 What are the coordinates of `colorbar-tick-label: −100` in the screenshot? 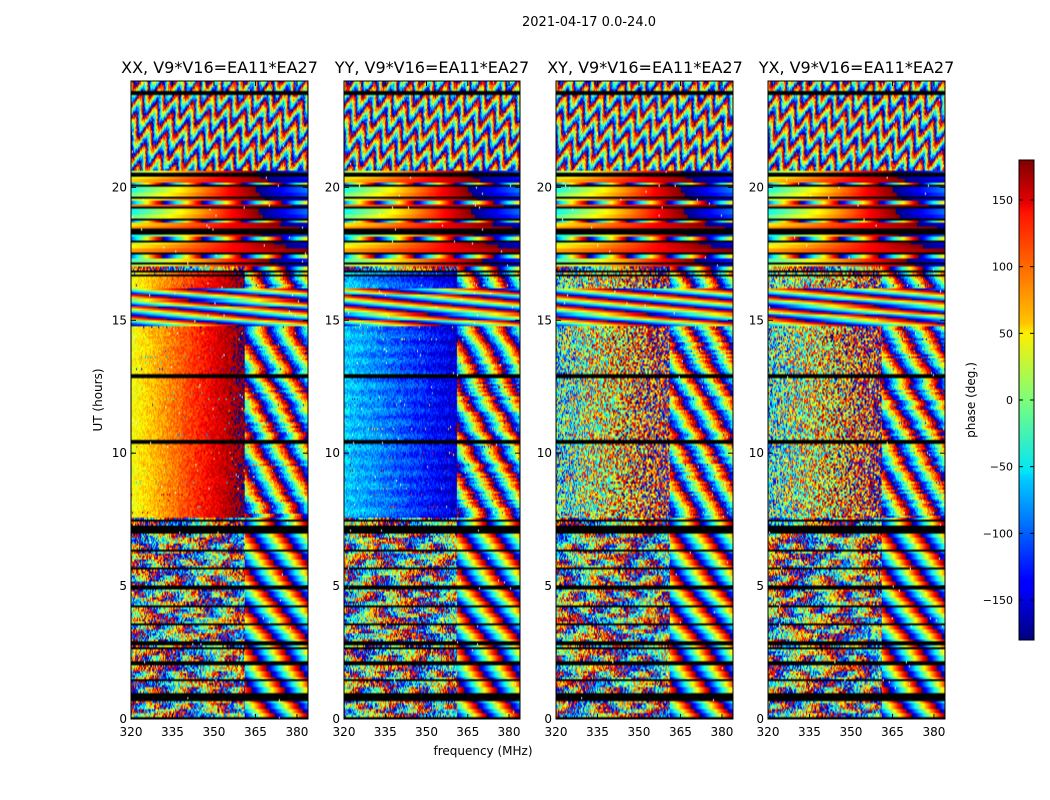 It's located at (998, 533).